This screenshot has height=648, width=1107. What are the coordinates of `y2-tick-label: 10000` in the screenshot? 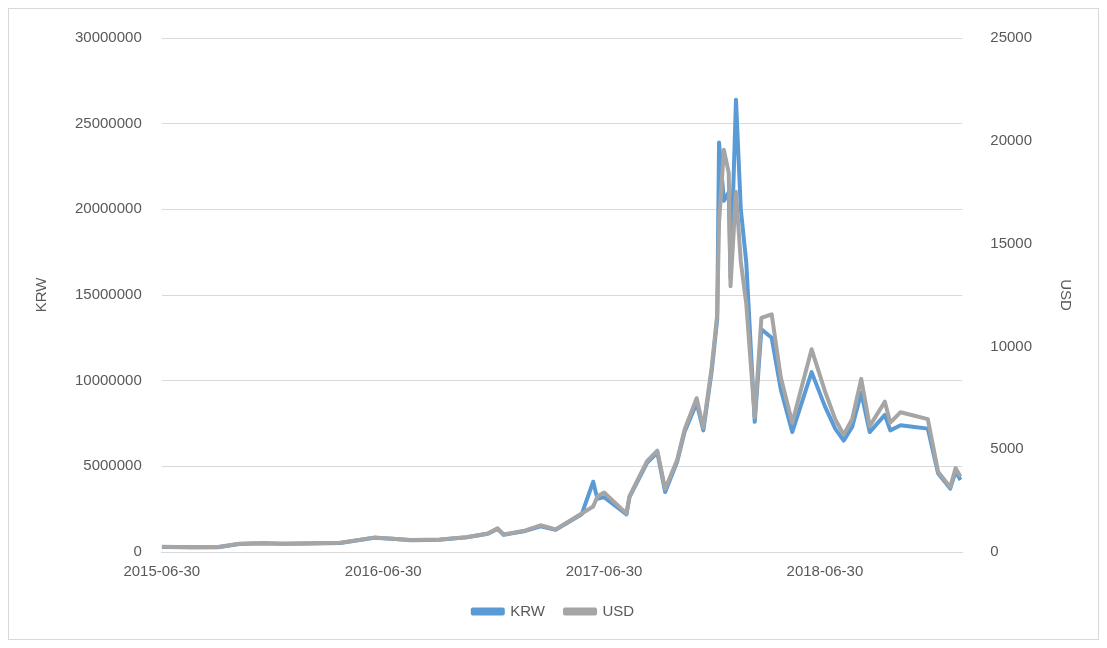 It's located at (1011, 345).